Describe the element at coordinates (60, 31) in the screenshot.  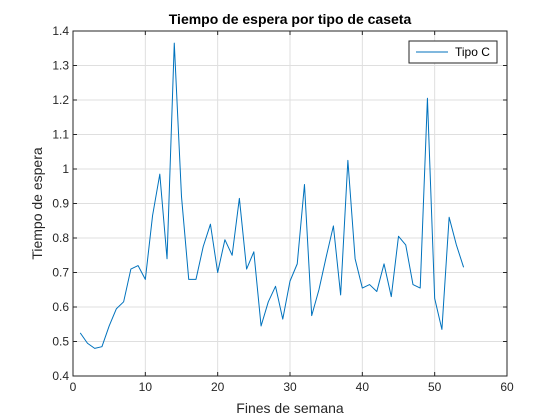
I see `y-tick-label: 1.4` at that location.